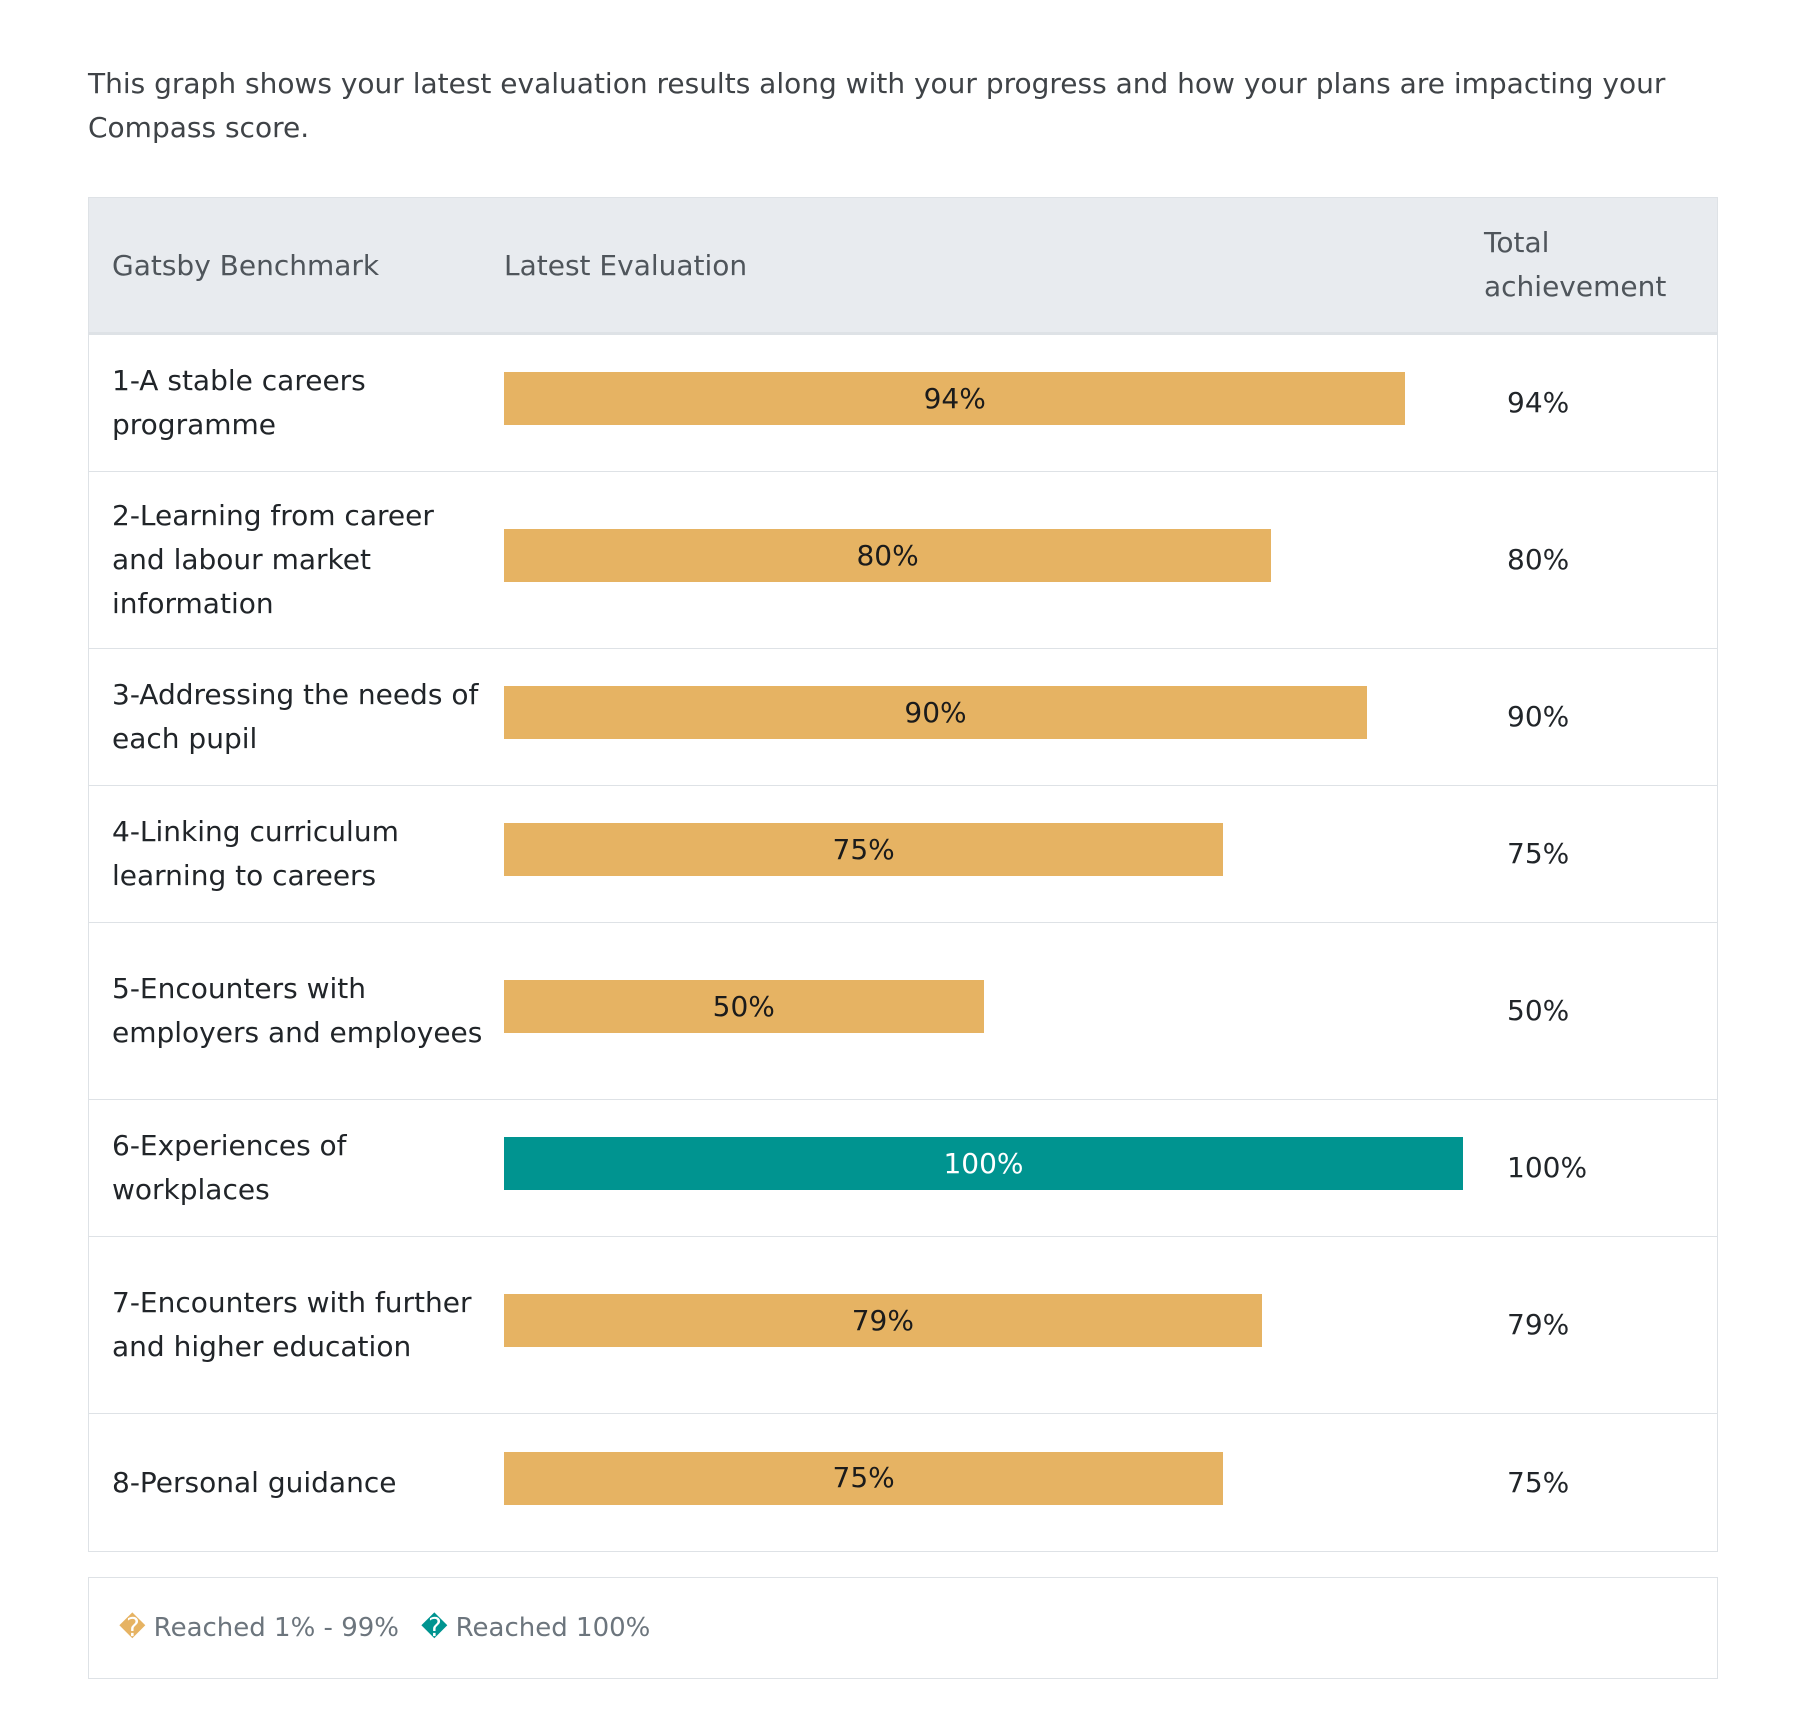 The width and height of the screenshot is (1800, 1732). I want to click on bar-cell: 94%, so click(1005, 403).